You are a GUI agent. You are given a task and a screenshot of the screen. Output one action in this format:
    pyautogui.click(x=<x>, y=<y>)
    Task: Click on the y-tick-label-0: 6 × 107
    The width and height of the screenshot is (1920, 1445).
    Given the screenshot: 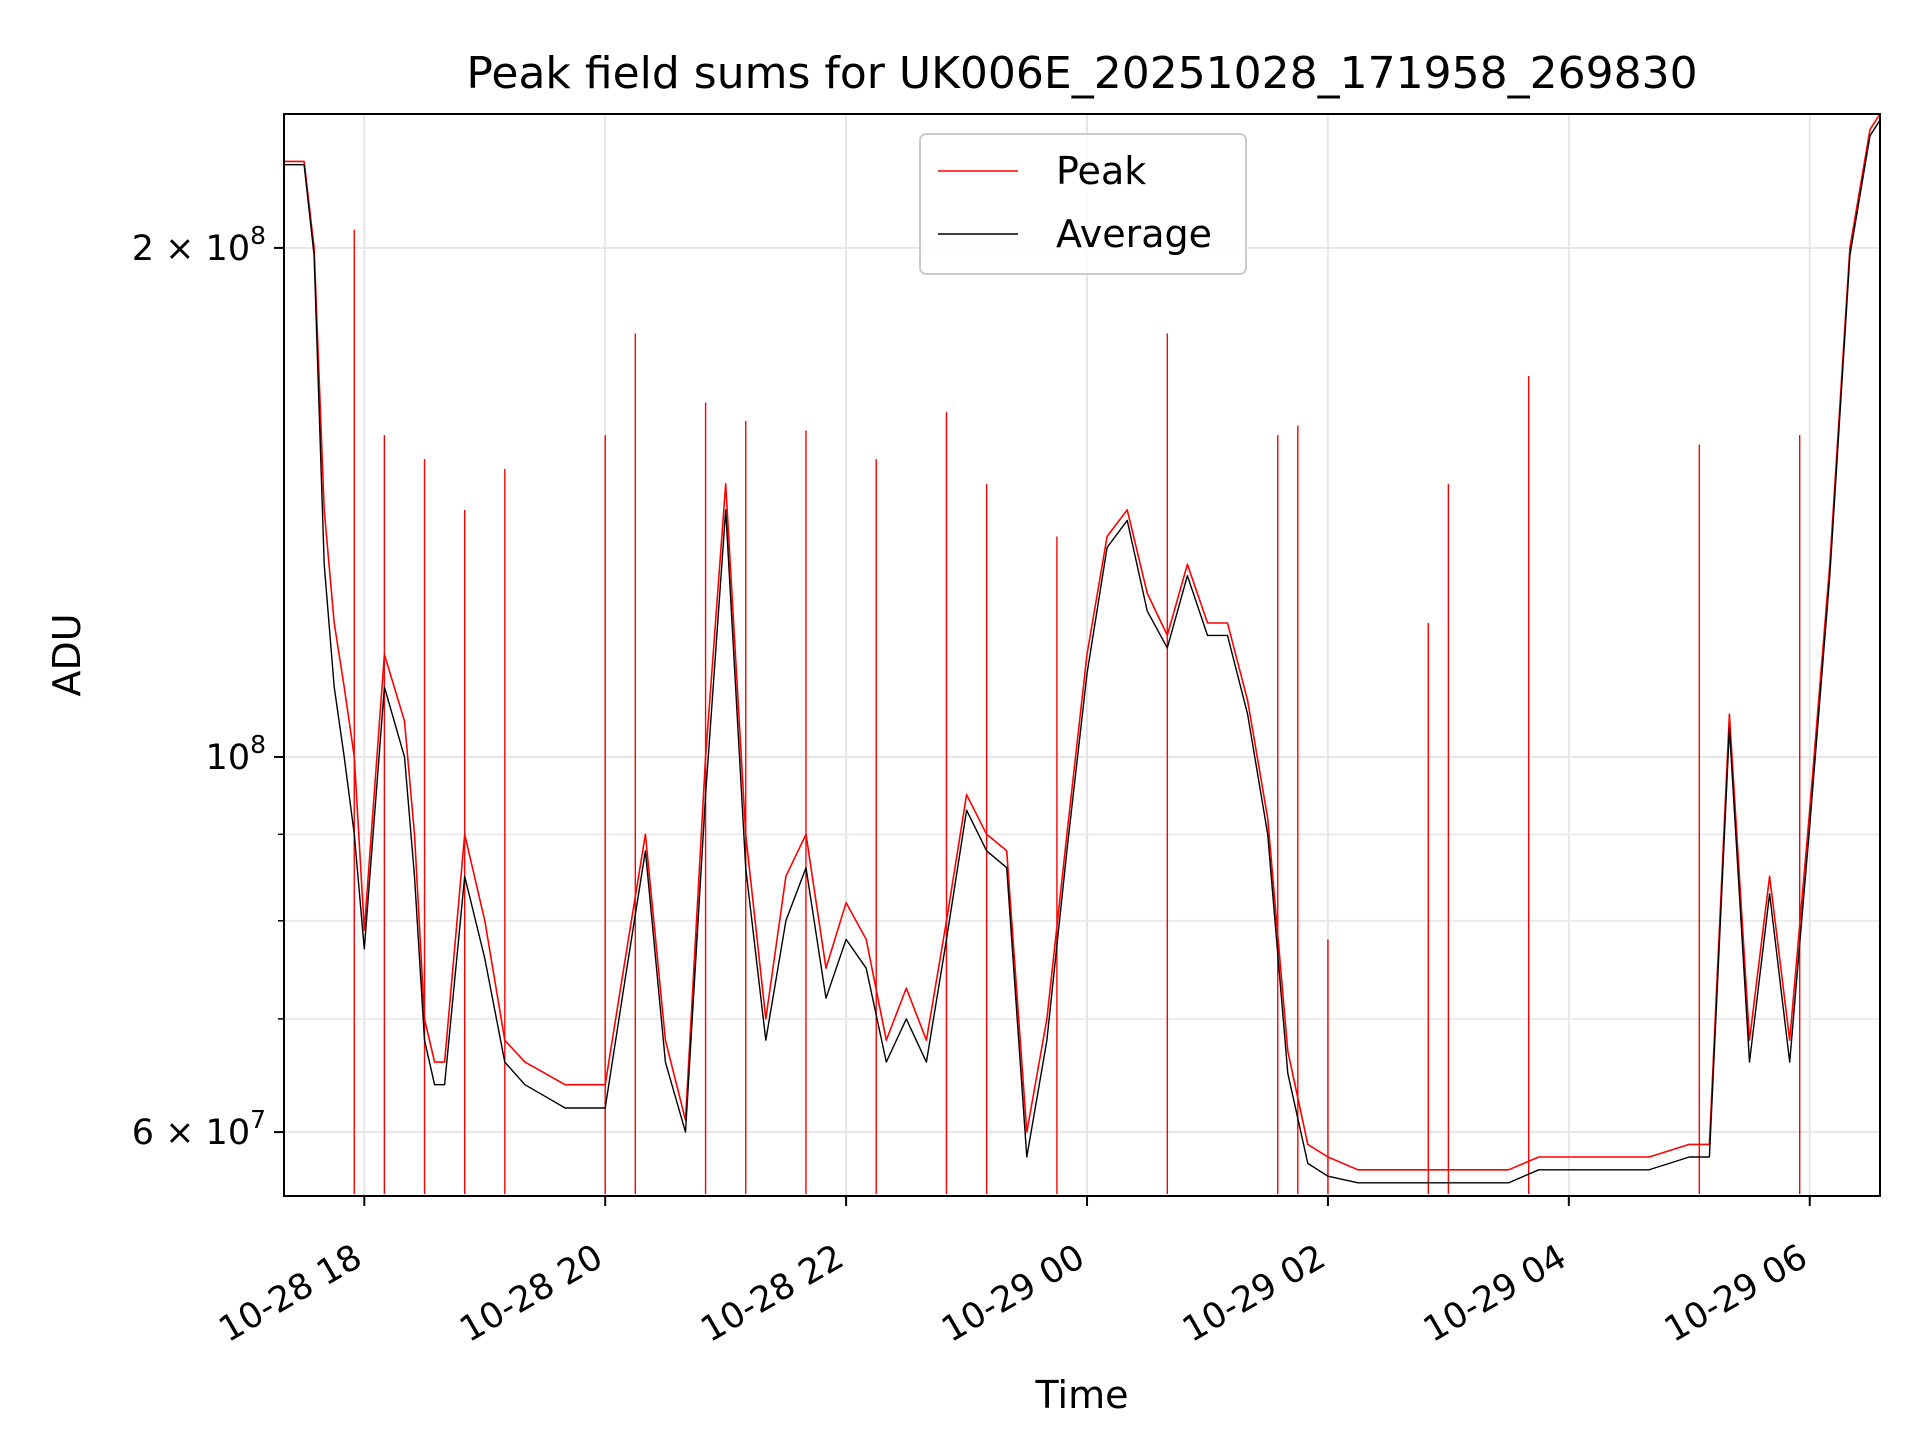 What is the action you would take?
    pyautogui.click(x=199, y=1129)
    